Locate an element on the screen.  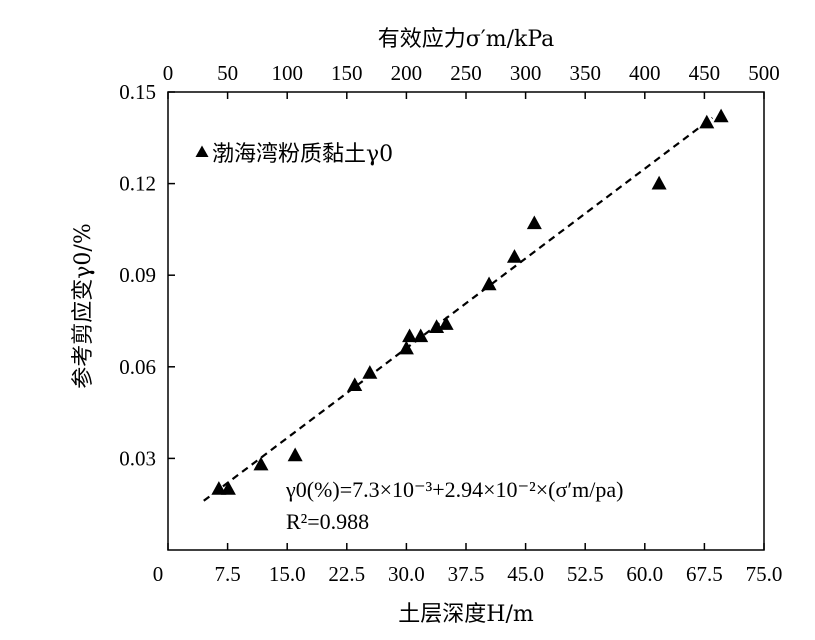
fit-equation: γ0(%)=7.3×10⁻³+2.94×10⁻²×(σ′m/pa) is located at coordinates (454, 489).